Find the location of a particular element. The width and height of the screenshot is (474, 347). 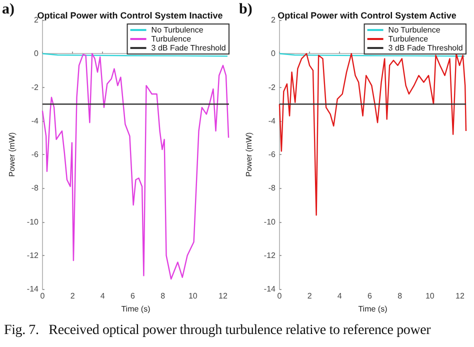

text: b) is located at coordinates (245, 10).